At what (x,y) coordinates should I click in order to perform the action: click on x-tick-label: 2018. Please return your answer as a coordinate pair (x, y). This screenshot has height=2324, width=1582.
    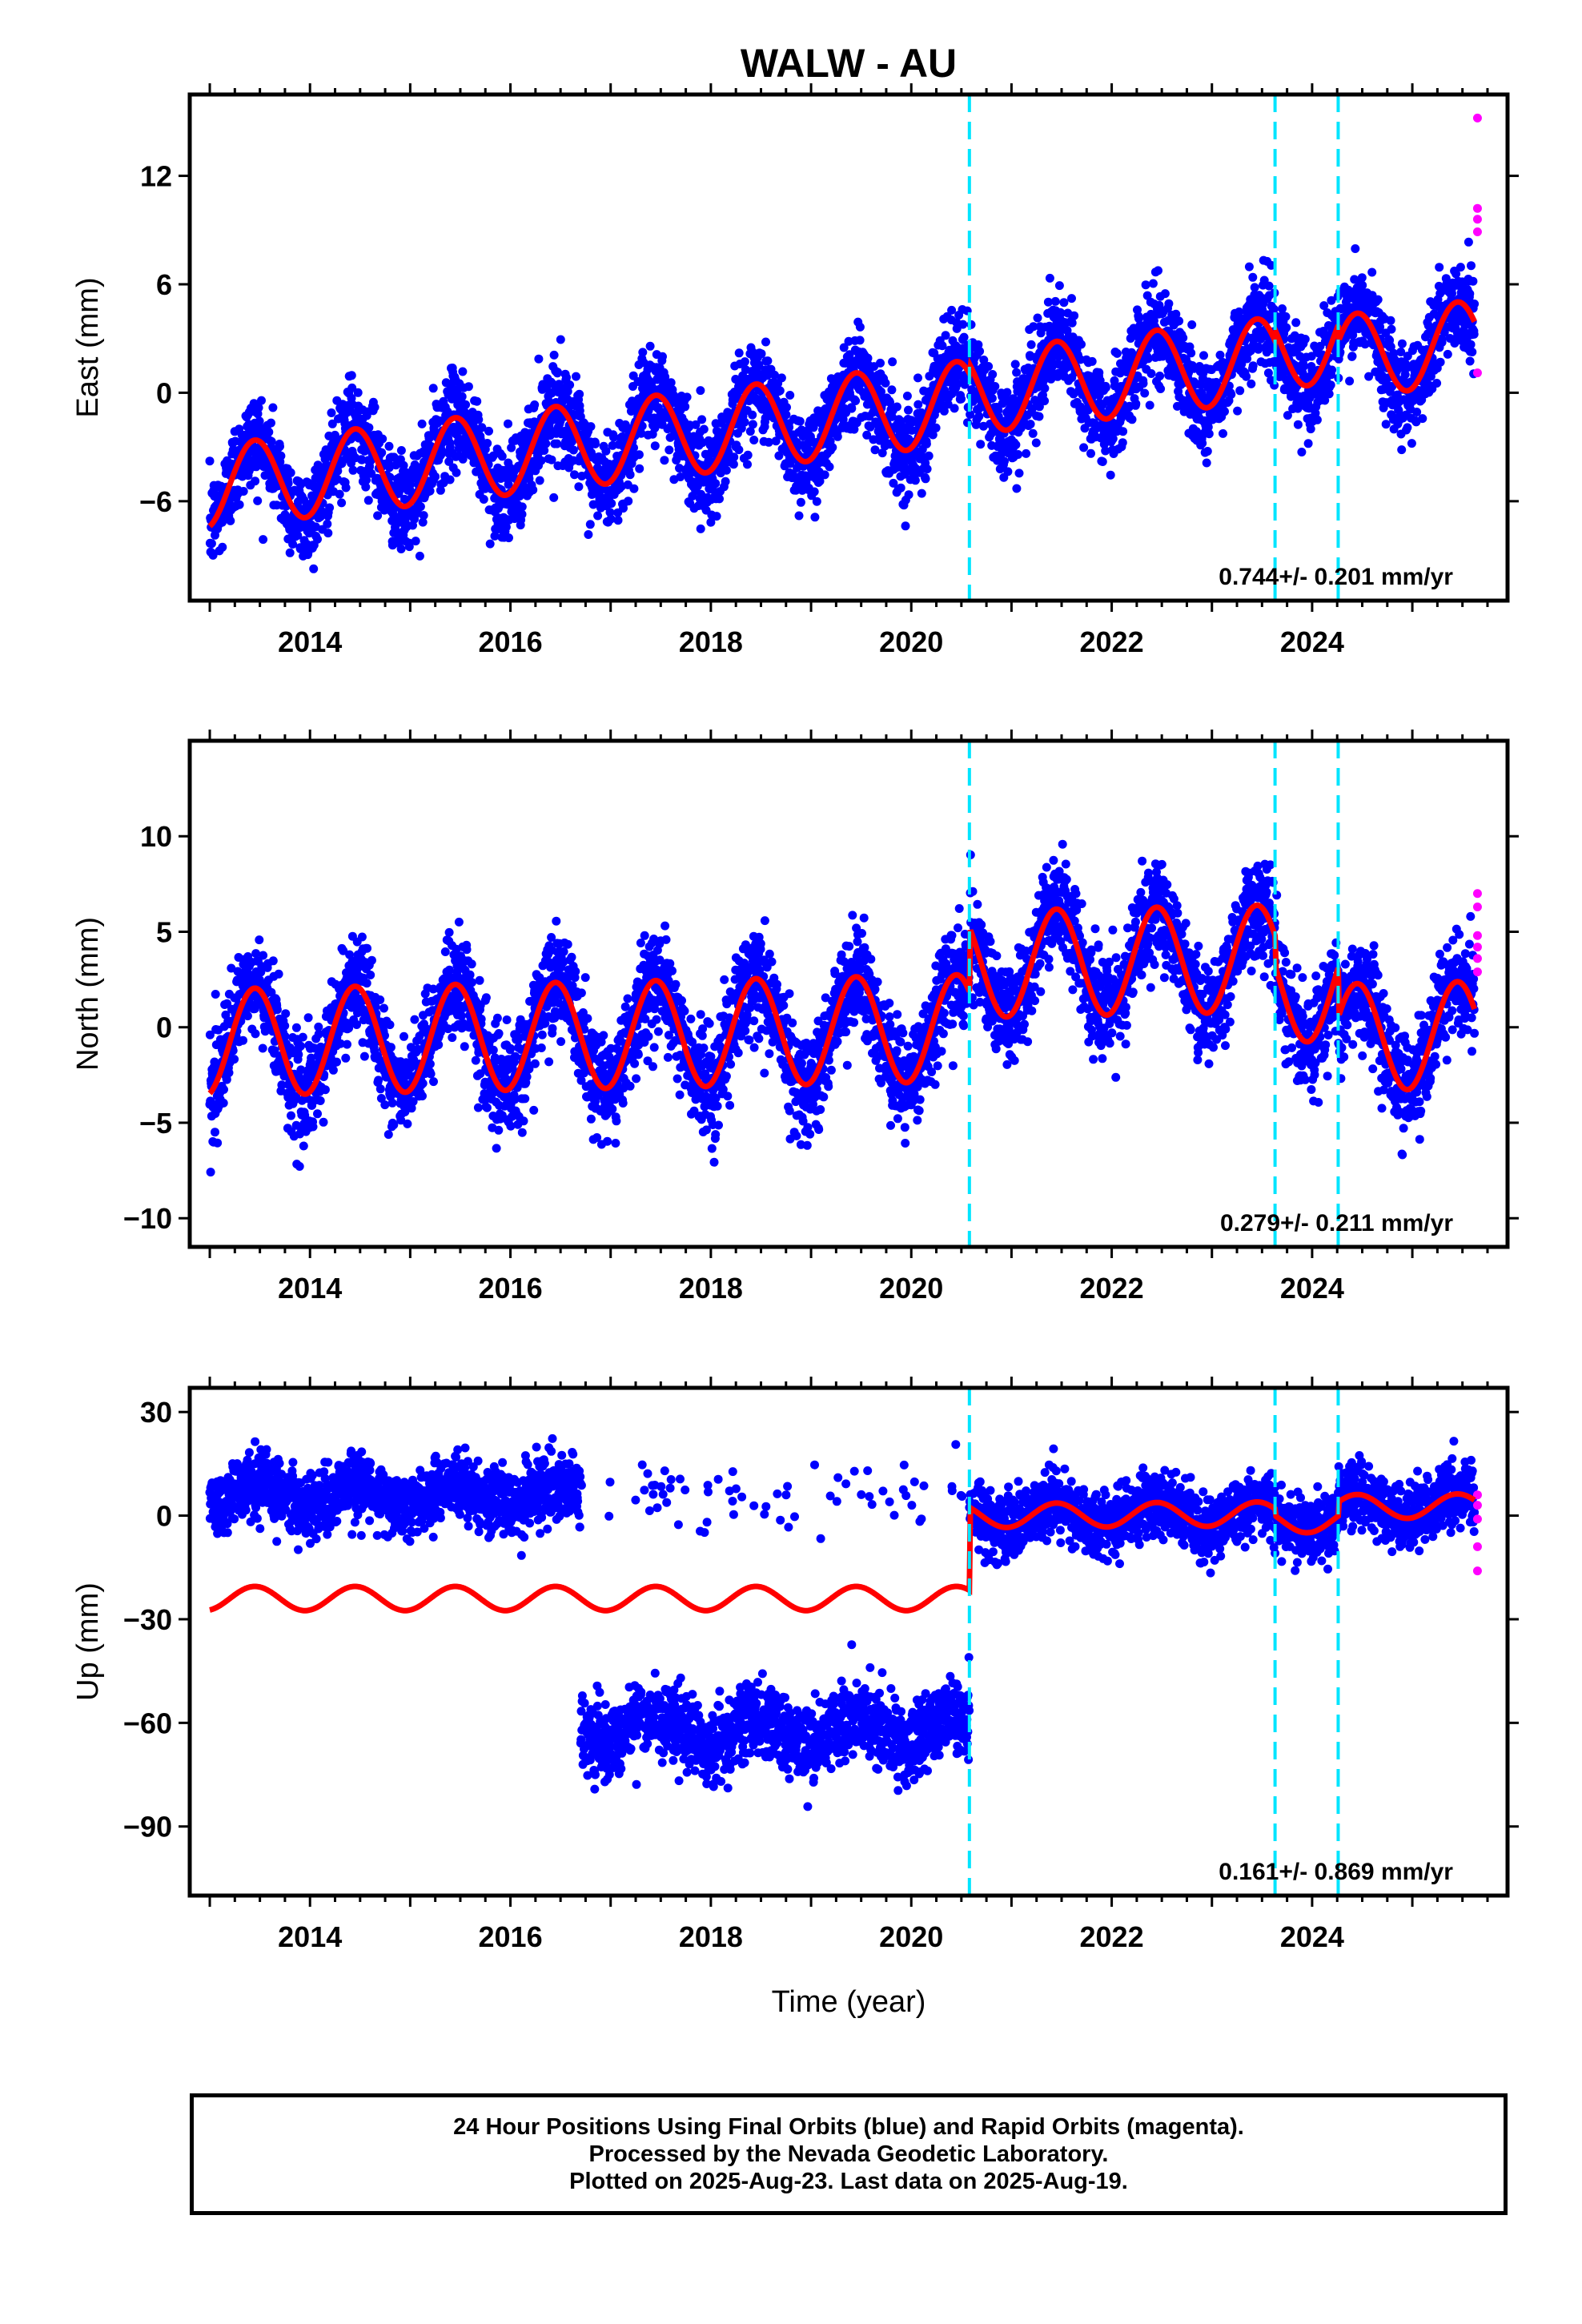
    Looking at the image, I should click on (711, 641).